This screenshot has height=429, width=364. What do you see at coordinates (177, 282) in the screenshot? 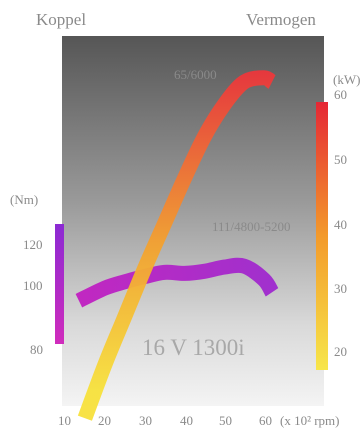
I see `torque-series-line` at bounding box center [177, 282].